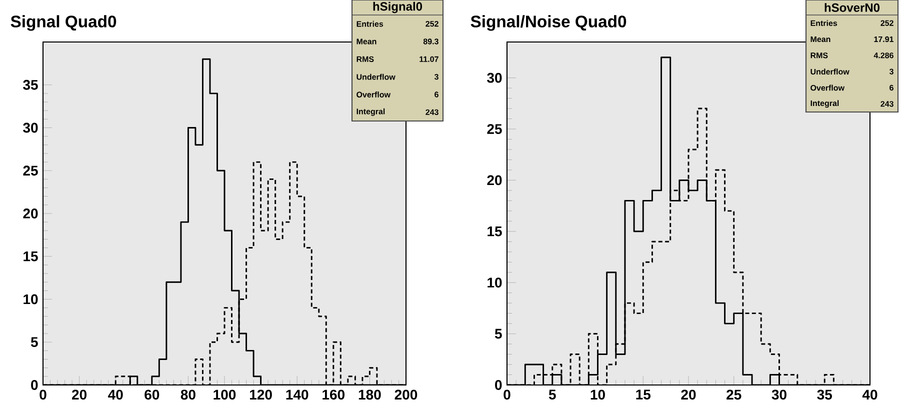 The height and width of the screenshot is (410, 901). Describe the element at coordinates (152, 395) in the screenshot. I see `x-tick-label: 60` at that location.